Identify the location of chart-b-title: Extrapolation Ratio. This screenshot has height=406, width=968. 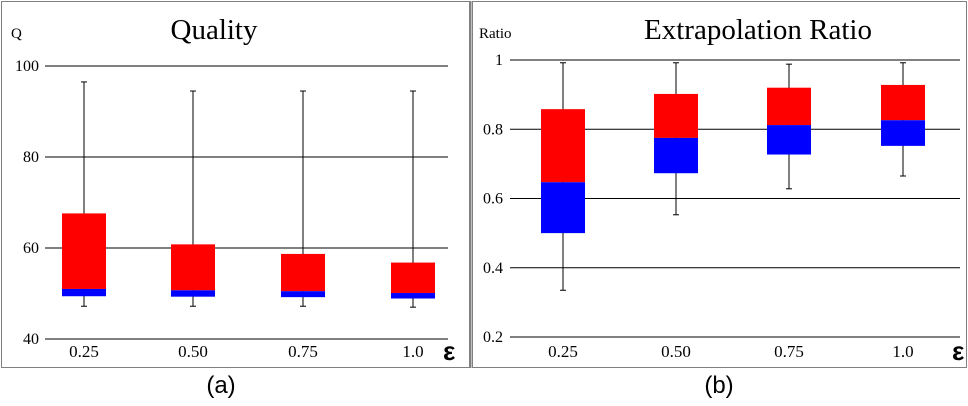
(758, 30).